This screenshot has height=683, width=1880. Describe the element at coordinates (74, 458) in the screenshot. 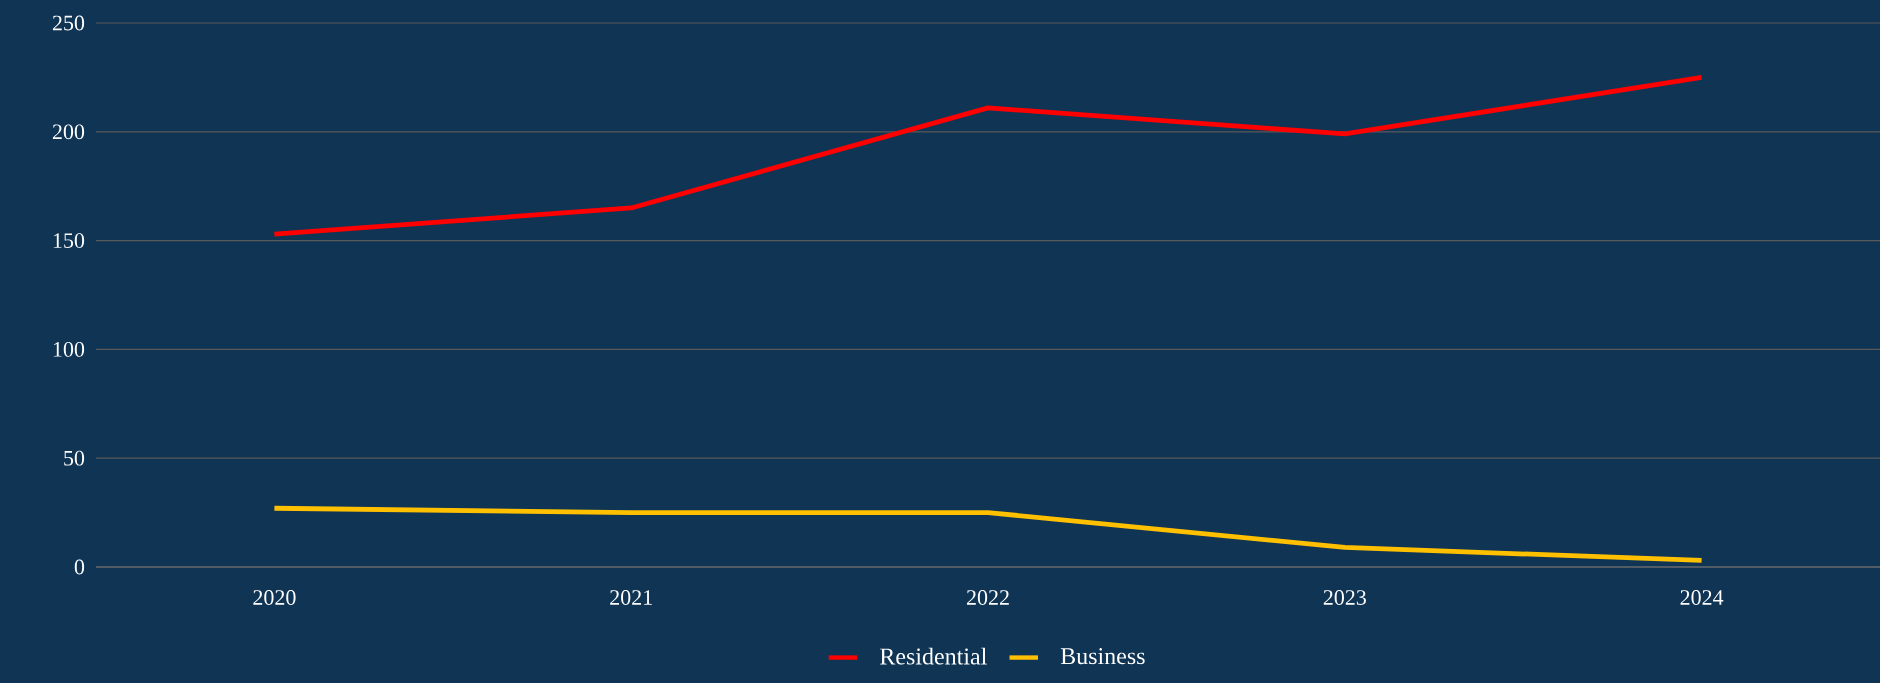

I see `y-tick-label: 50` at that location.